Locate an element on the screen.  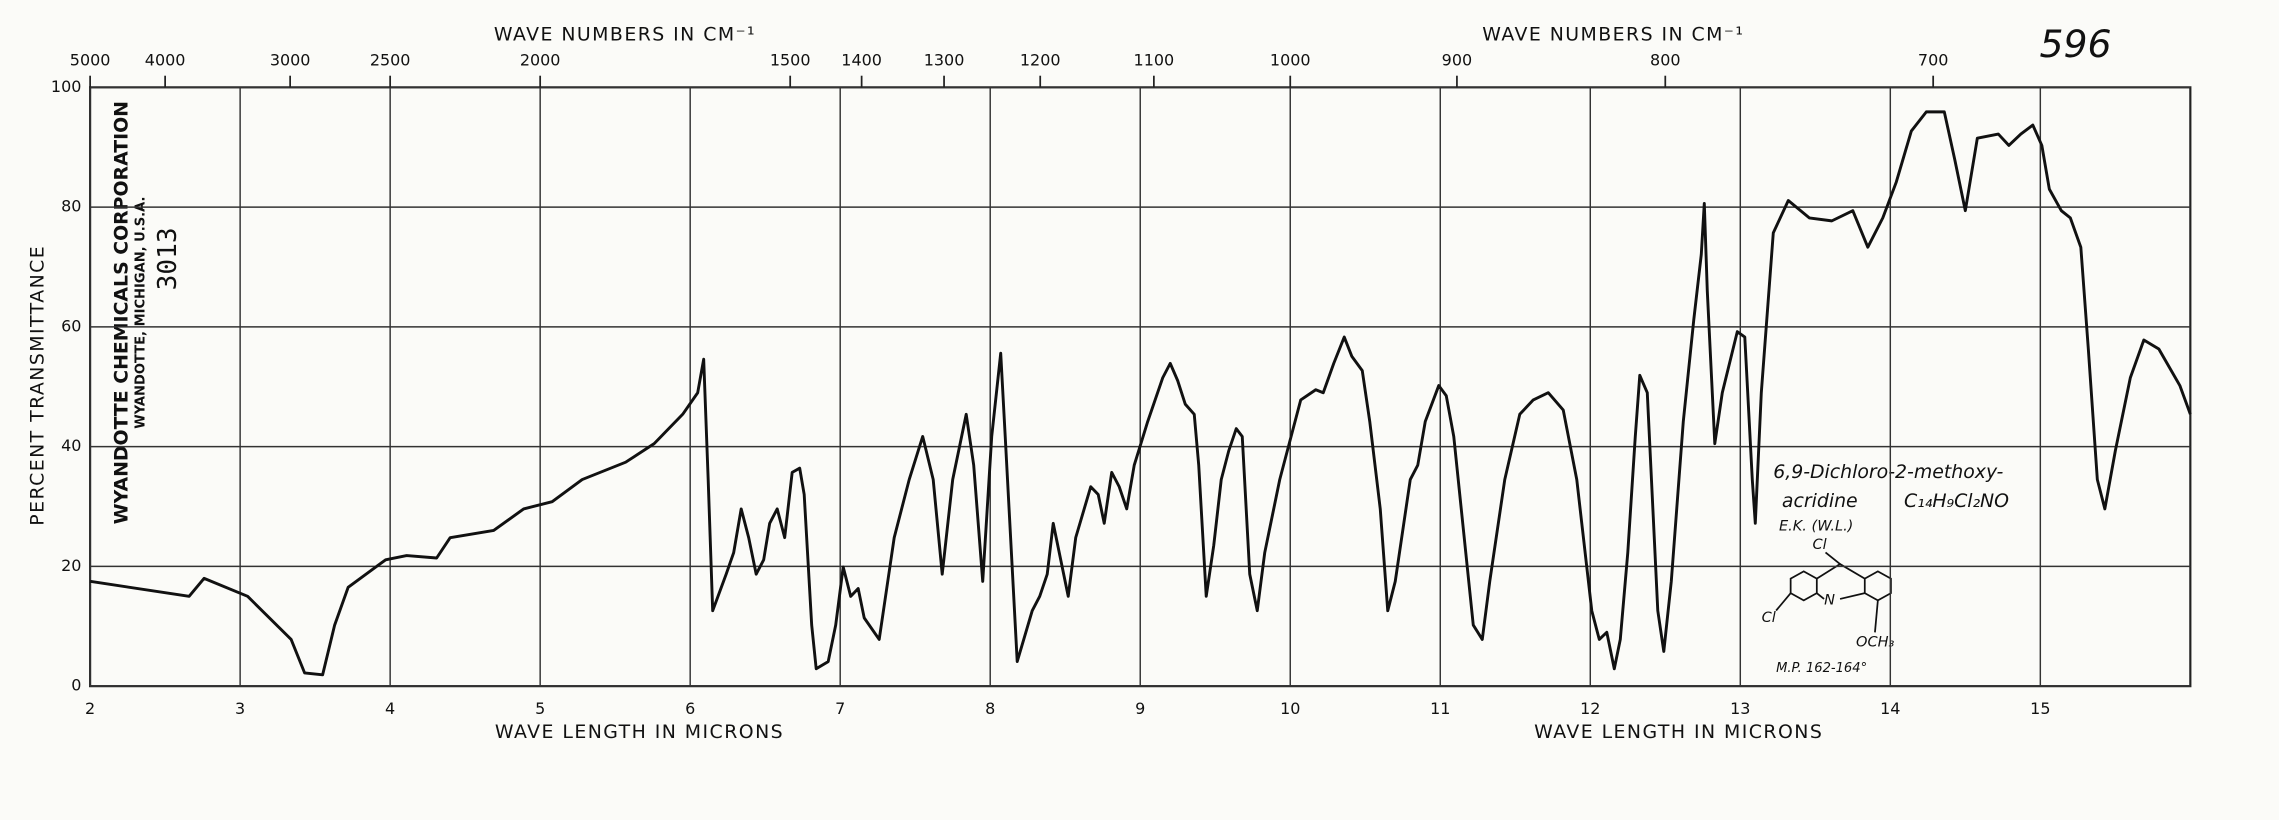
compound-name: 6,9-Dichloro-2-methoxy- is located at coordinates (1888, 472).